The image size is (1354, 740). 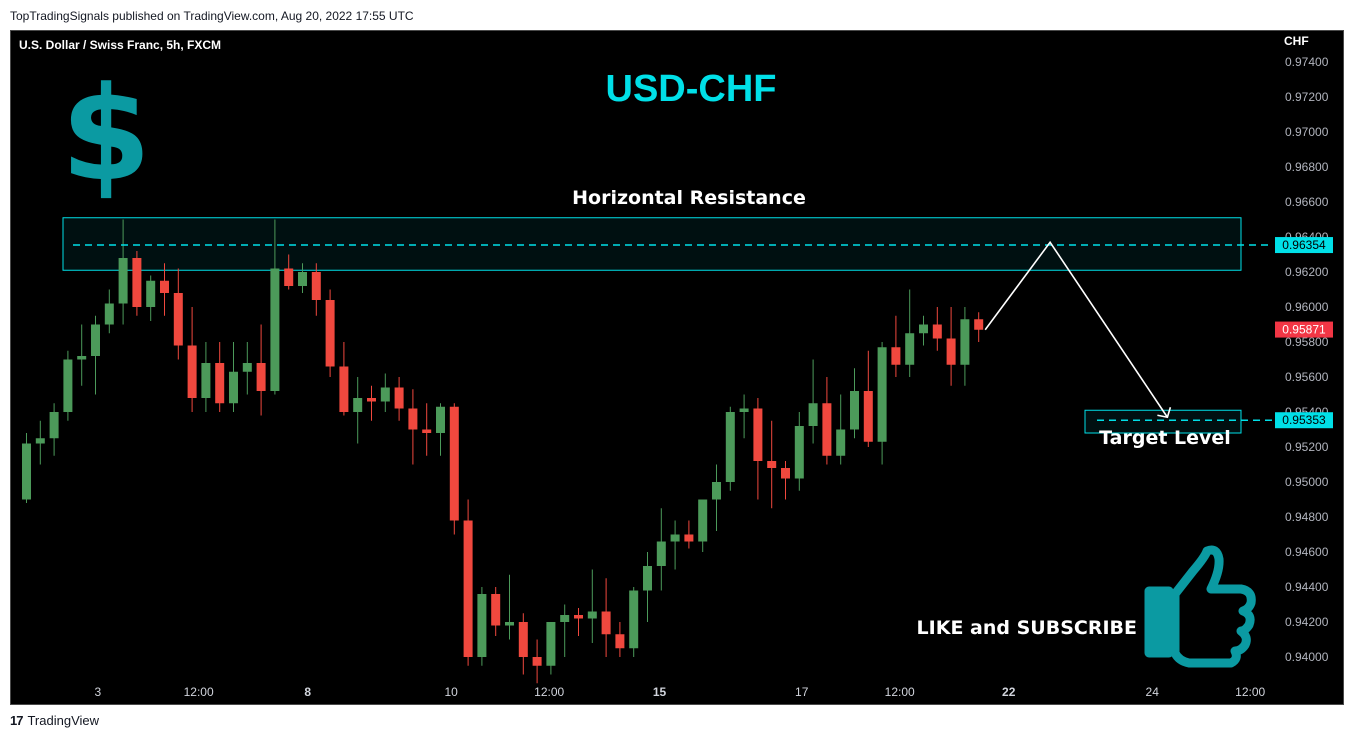 What do you see at coordinates (1307, 272) in the screenshot?
I see `y-tick-label: 0.96200` at bounding box center [1307, 272].